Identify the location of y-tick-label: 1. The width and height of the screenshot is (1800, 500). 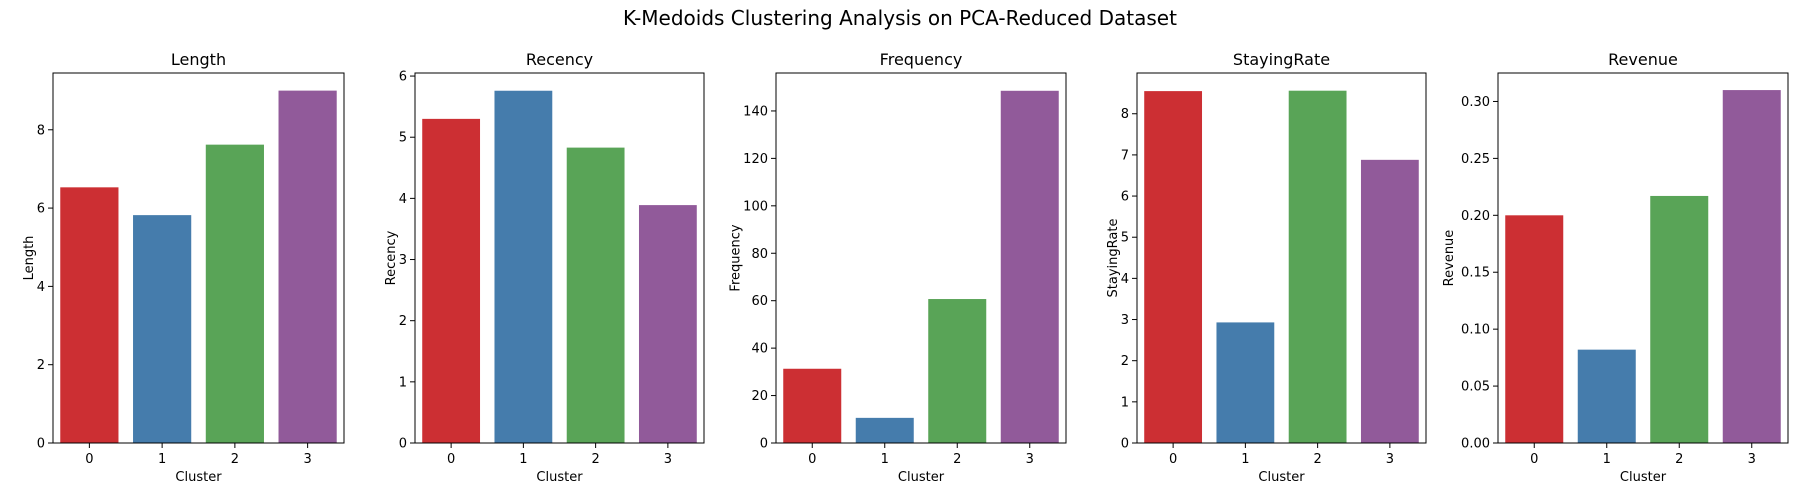
(1125, 402).